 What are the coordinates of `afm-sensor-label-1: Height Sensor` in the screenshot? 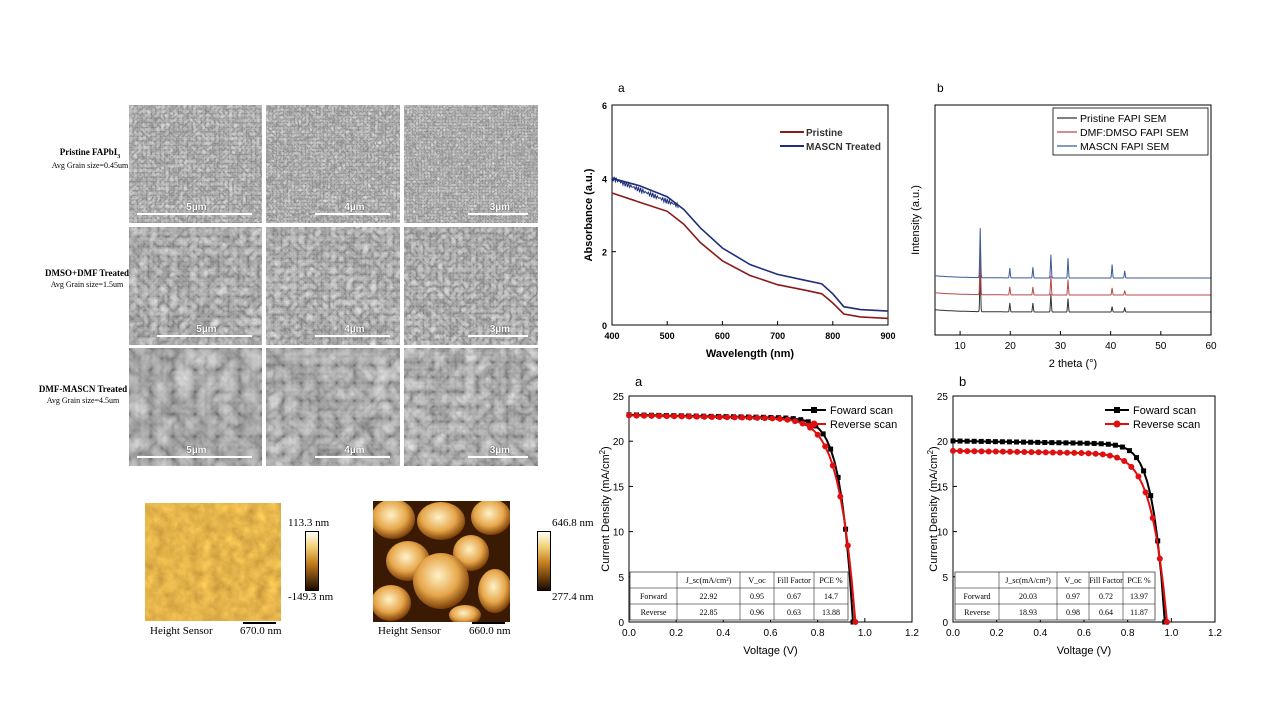 It's located at (181, 631).